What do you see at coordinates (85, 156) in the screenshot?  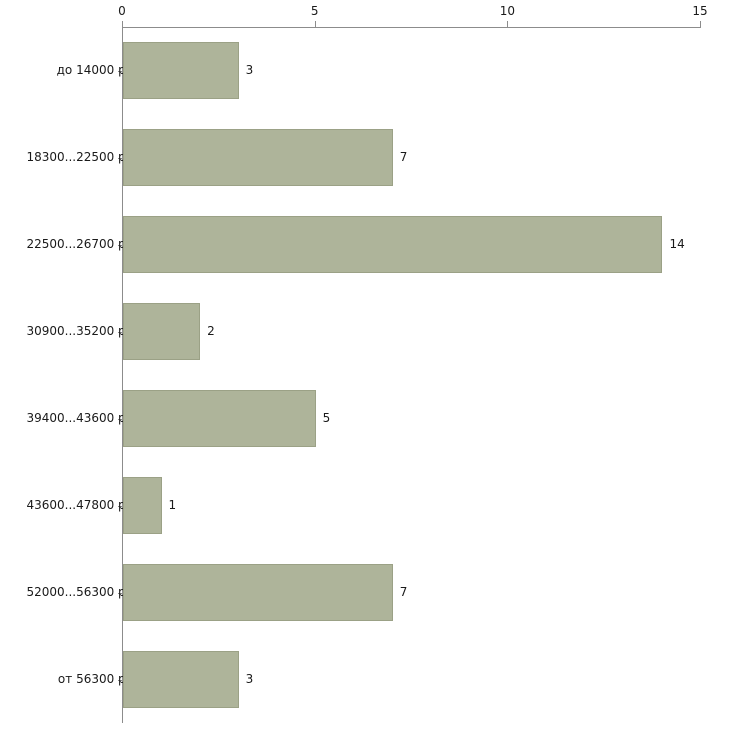 I see `category-label: 18300...22500 руб.` at bounding box center [85, 156].